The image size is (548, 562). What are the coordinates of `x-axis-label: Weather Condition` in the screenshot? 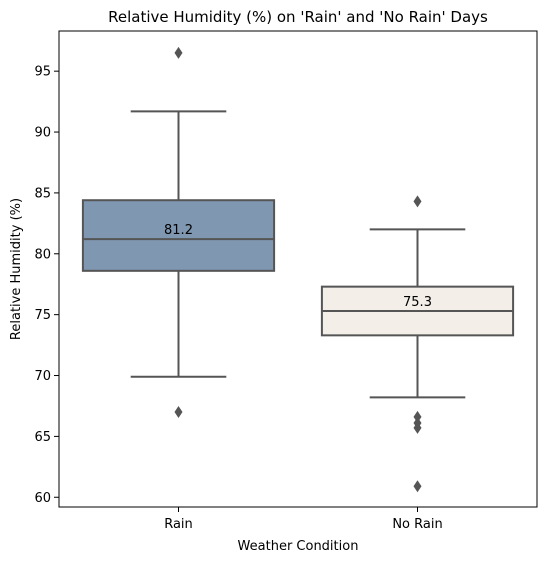 It's located at (298, 546).